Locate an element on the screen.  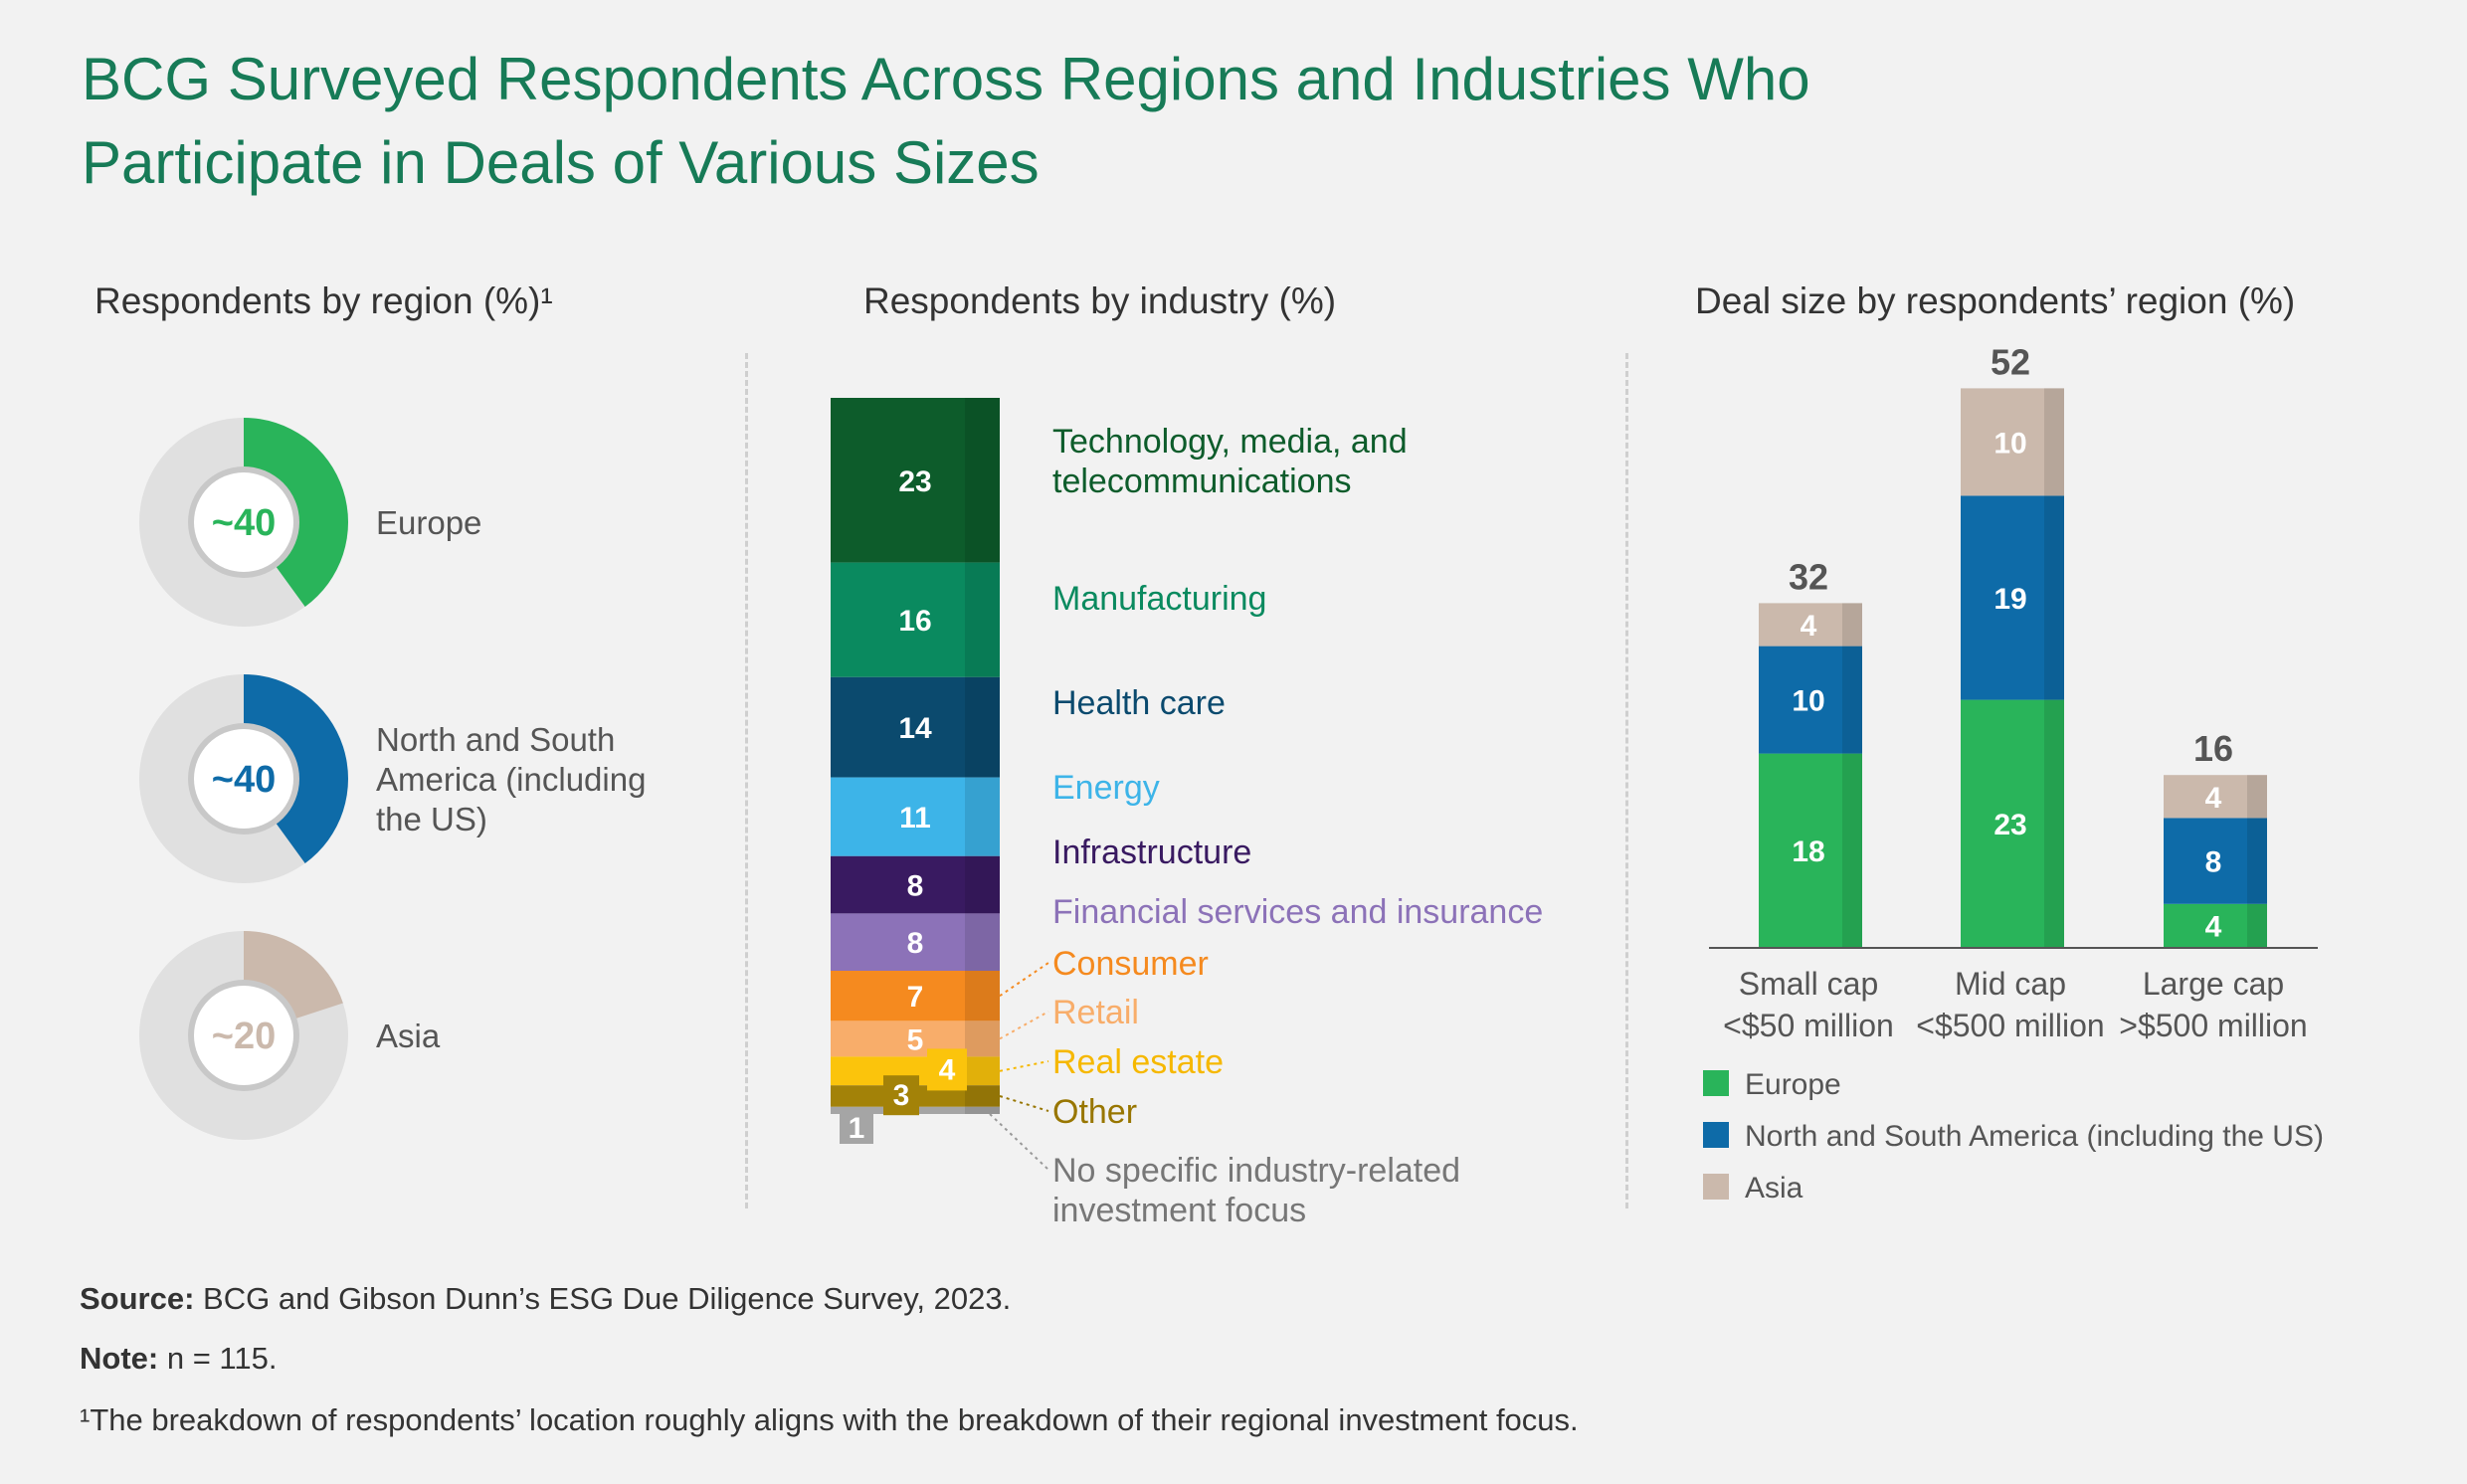
industry-value: 8 is located at coordinates (916, 944).